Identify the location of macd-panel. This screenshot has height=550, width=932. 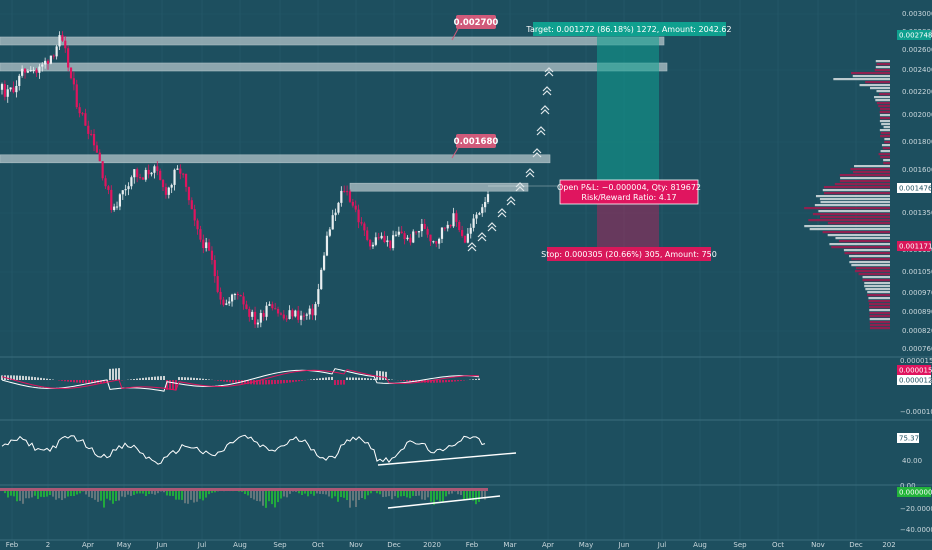
(240, 380).